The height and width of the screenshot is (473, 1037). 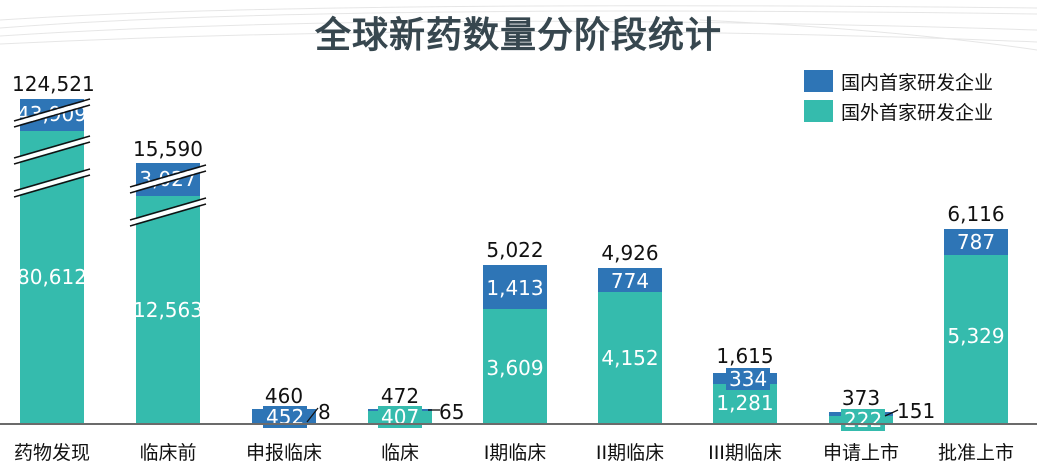 I want to click on x-tick-label: 批准上市, so click(x=975, y=453).